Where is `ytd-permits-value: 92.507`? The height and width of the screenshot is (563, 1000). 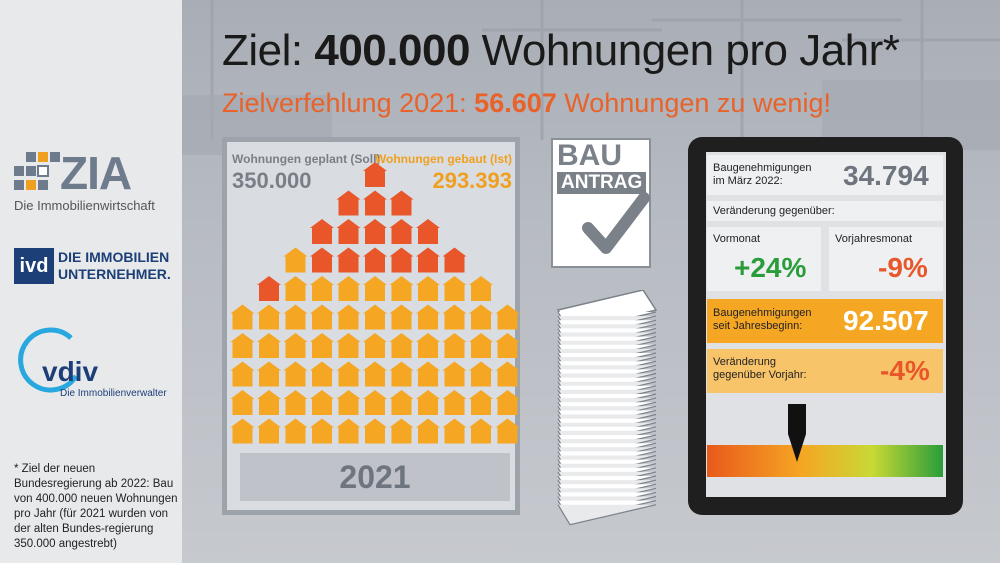 ytd-permits-value: 92.507 is located at coordinates (886, 320).